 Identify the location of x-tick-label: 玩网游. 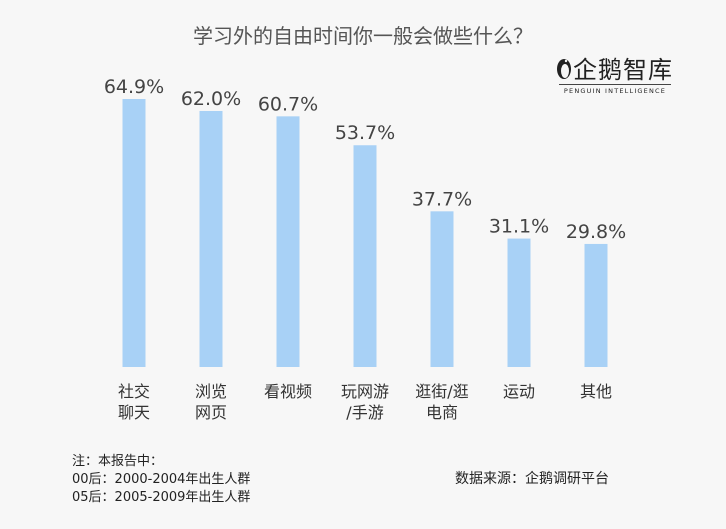
(365, 391).